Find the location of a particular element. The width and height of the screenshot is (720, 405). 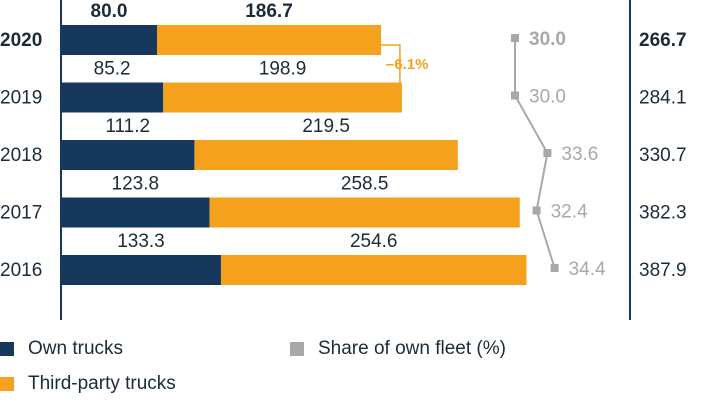

value-label-own-trucks: 133.3 is located at coordinates (141, 241).